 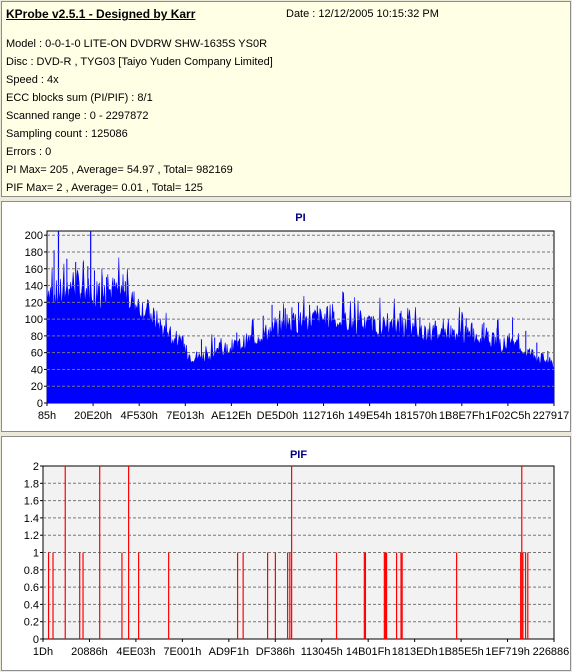 What do you see at coordinates (104, 188) in the screenshot?
I see `info-pif-summary: PIF Max= 2 , Average= 0.01 , Total= 125` at bounding box center [104, 188].